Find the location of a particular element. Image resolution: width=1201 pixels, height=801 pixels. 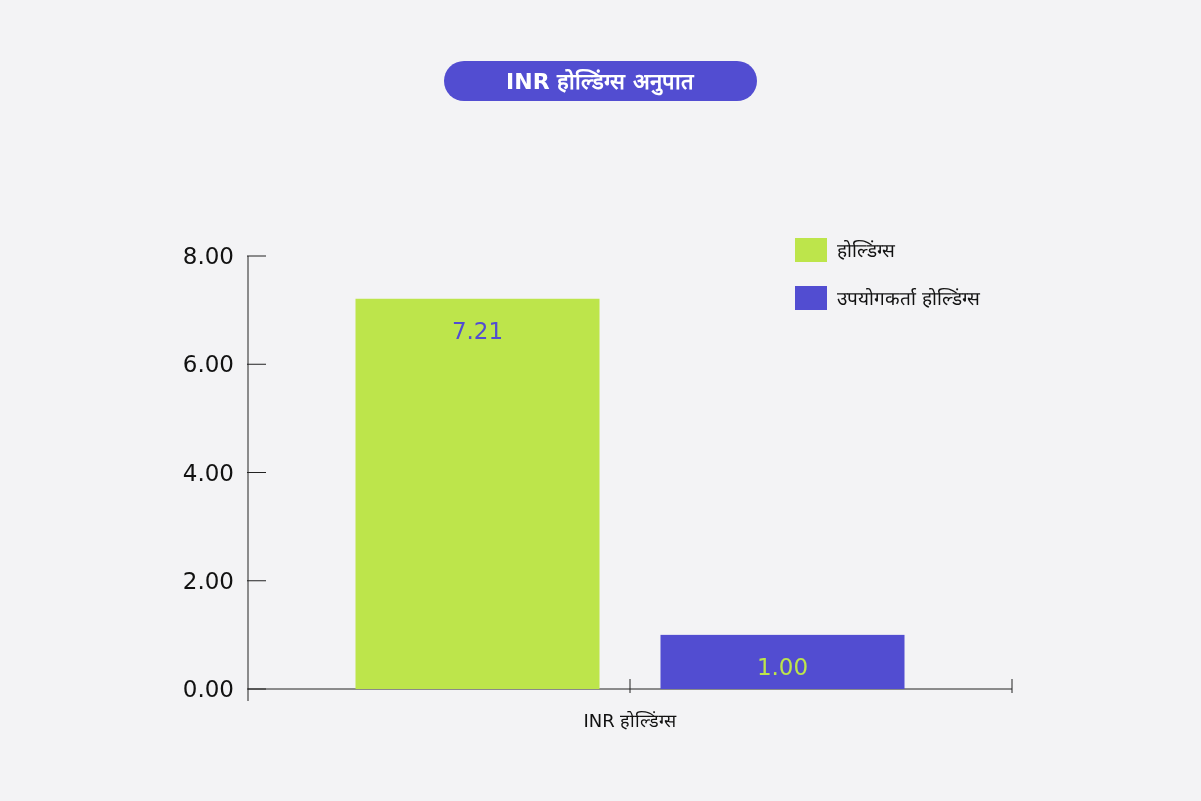

y-tick-label: 2.00 is located at coordinates (208, 580).